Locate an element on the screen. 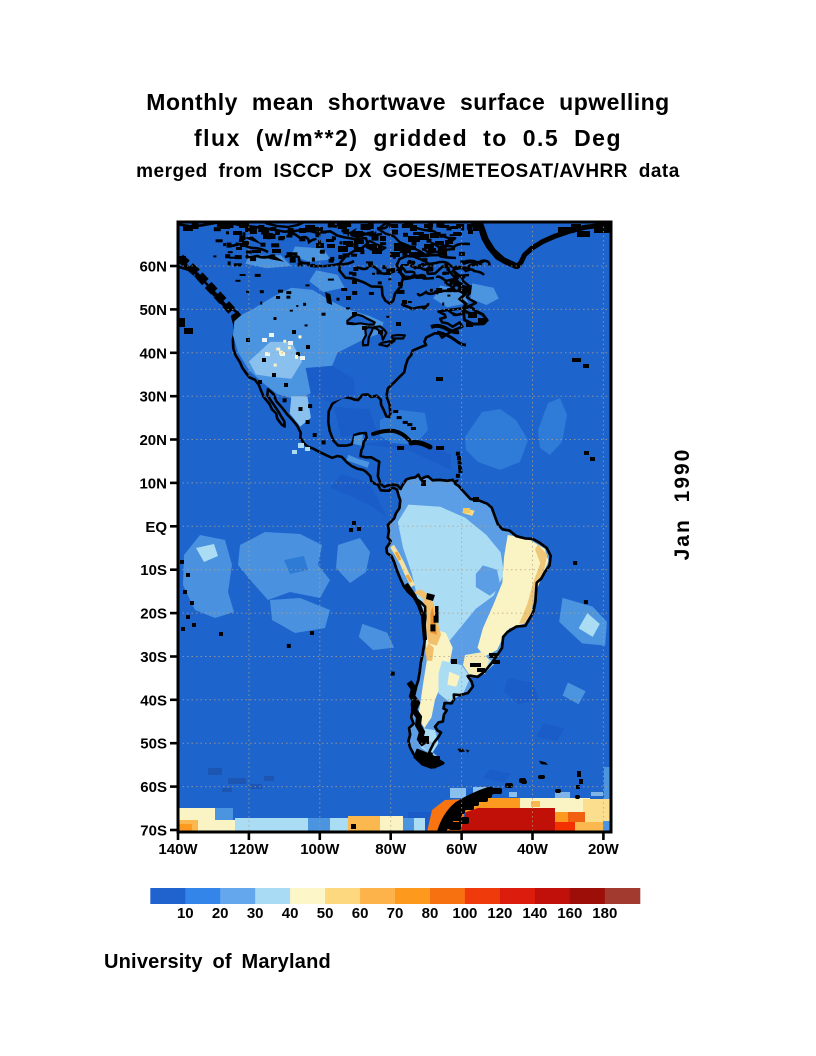  svg-text: 100W is located at coordinates (320, 849).